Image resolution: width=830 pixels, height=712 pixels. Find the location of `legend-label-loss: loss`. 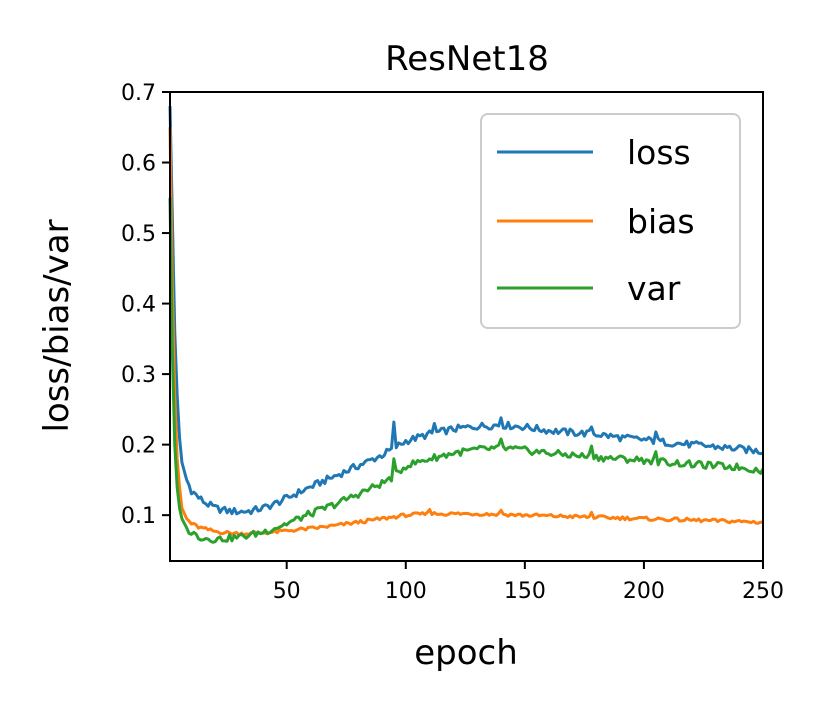

legend-label-loss: loss is located at coordinates (659, 152).